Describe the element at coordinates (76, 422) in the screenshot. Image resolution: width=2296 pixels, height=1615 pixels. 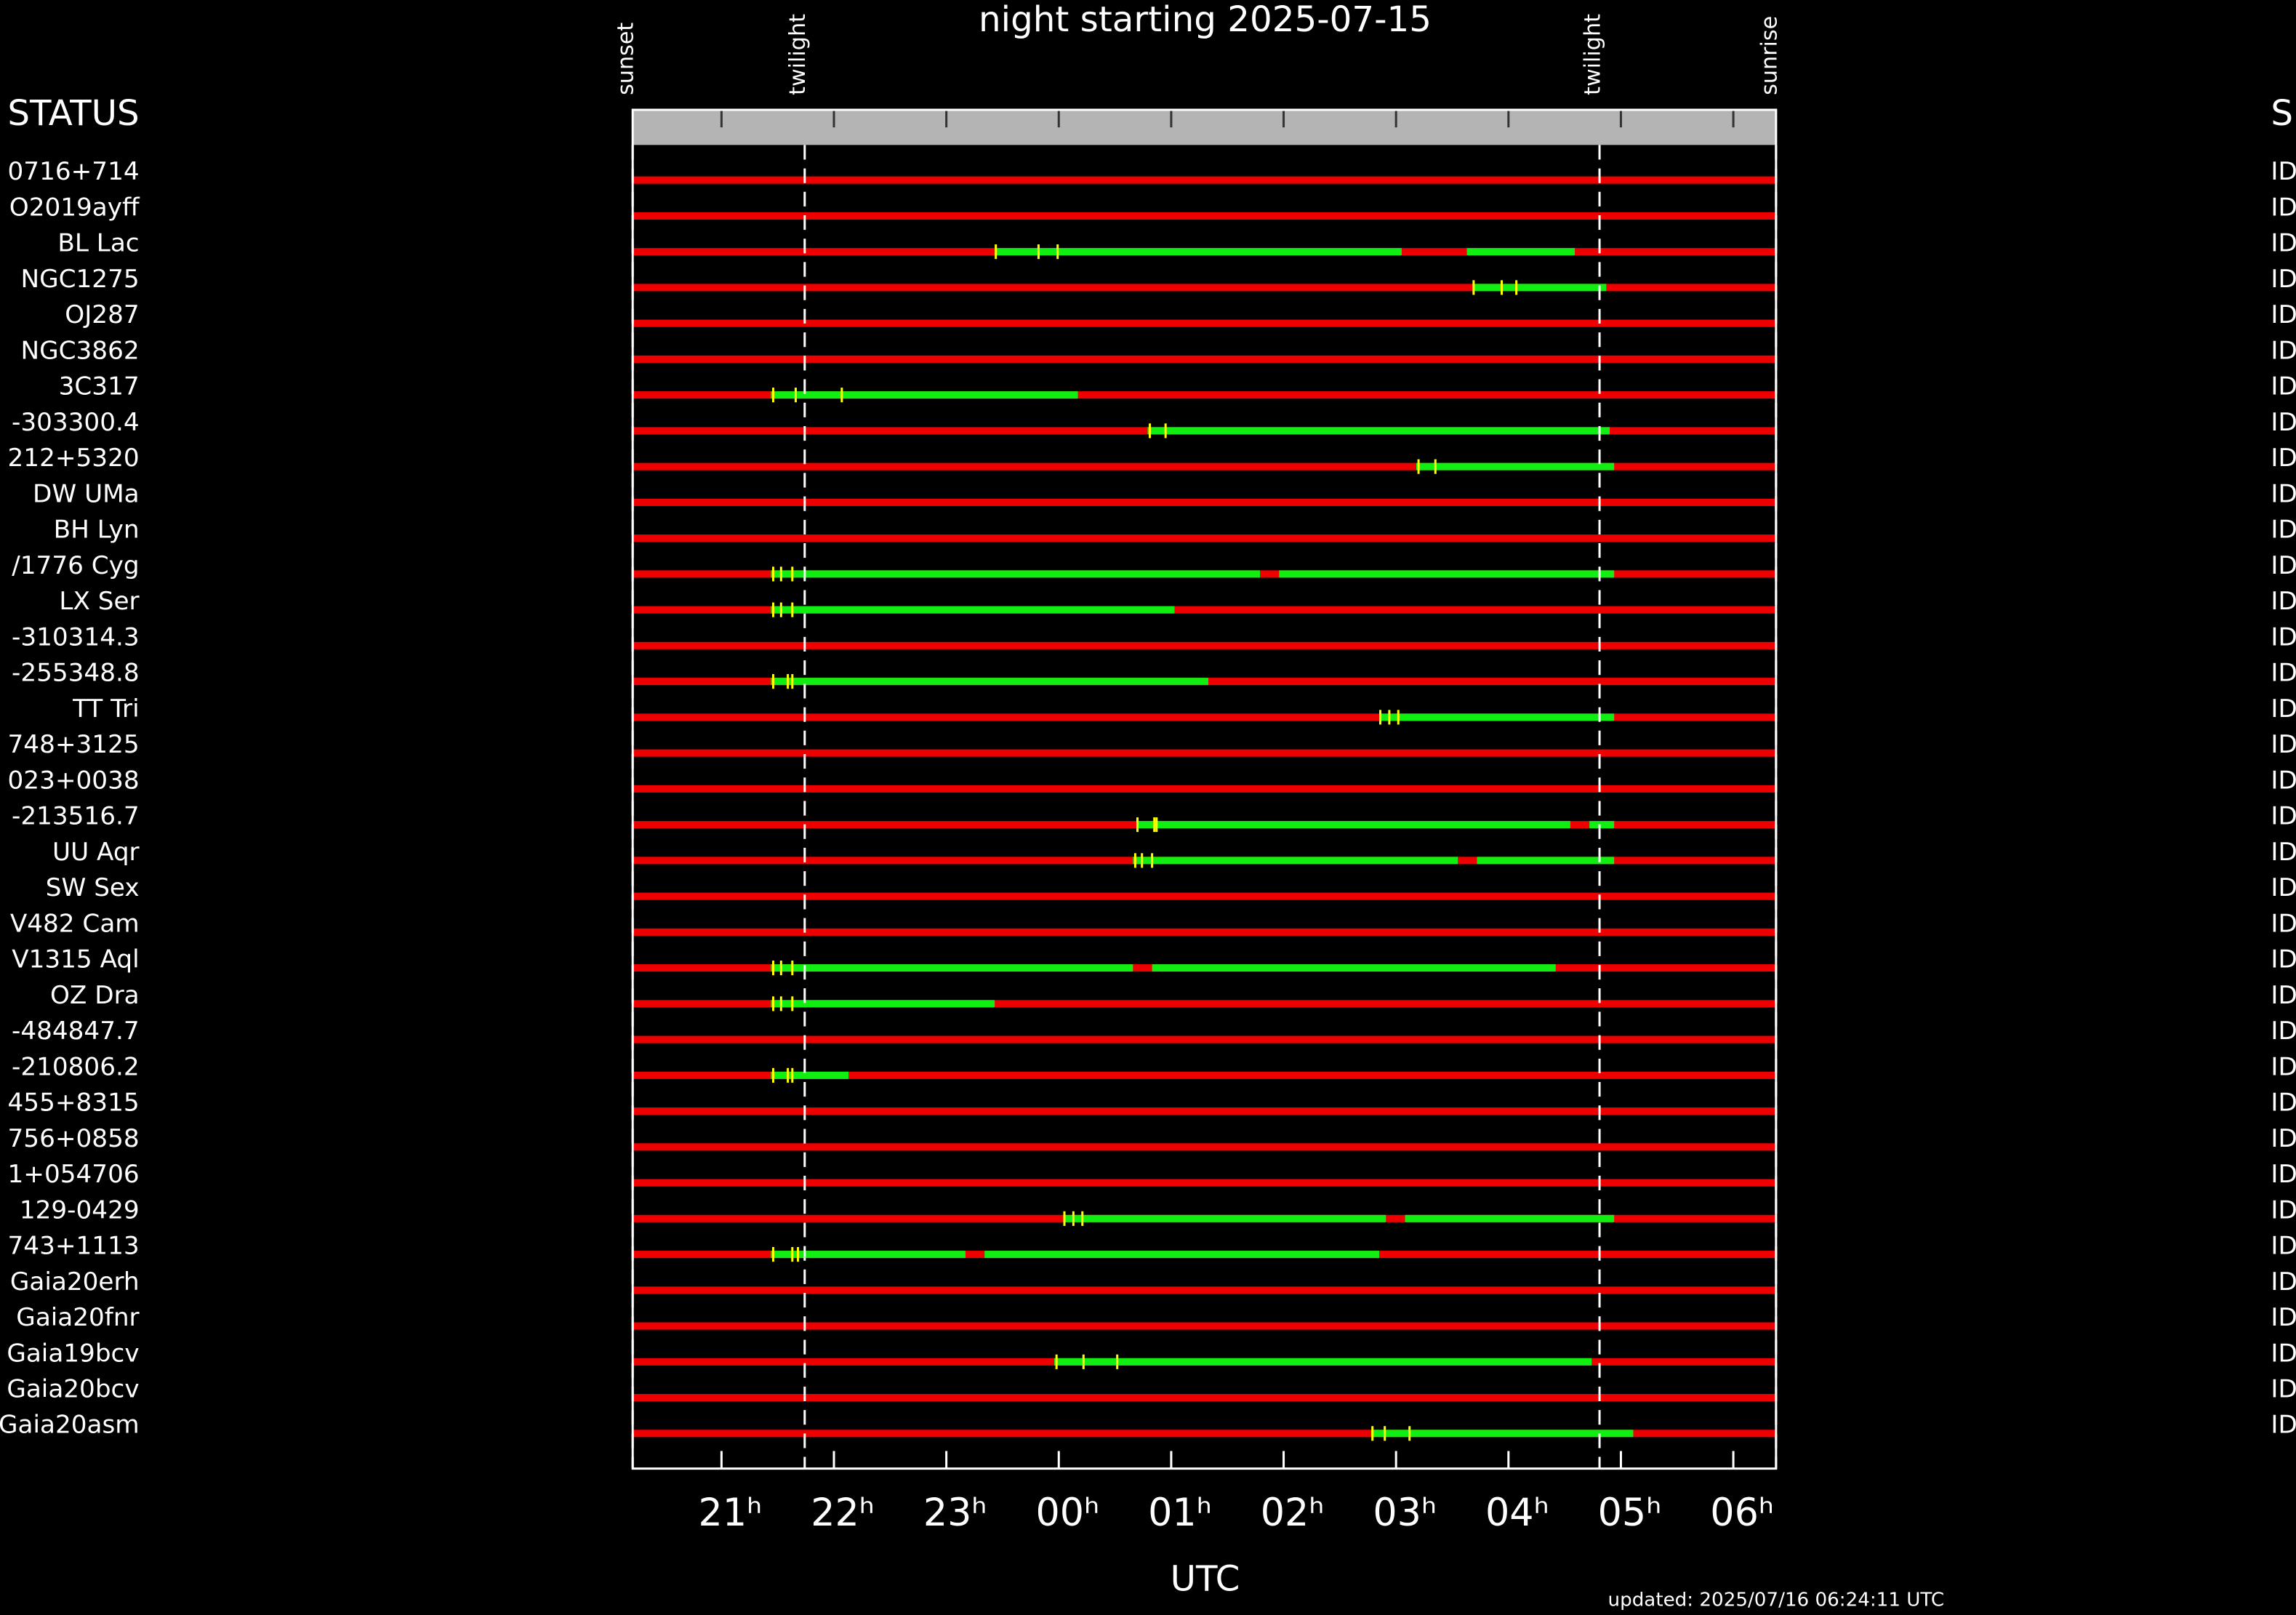
I see `row-label: -303300.4` at that location.